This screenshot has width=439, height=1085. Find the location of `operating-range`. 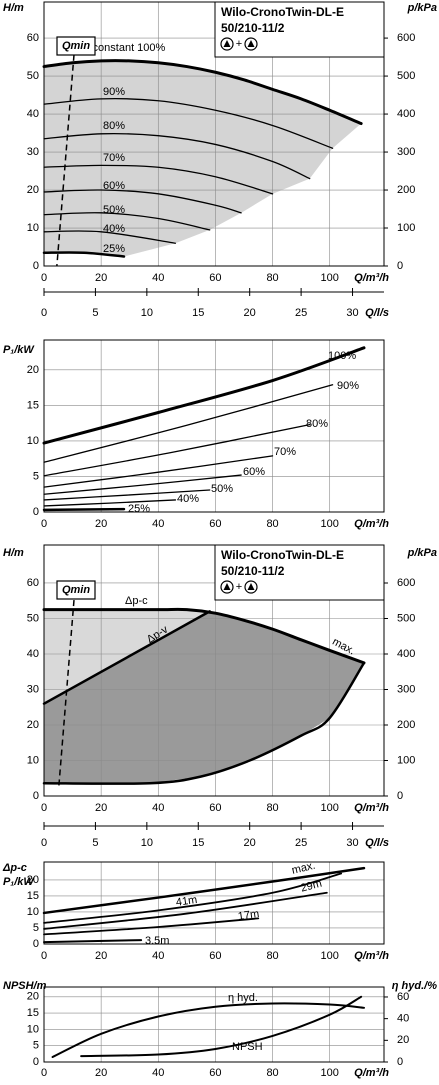

operating-range is located at coordinates (203, 158).